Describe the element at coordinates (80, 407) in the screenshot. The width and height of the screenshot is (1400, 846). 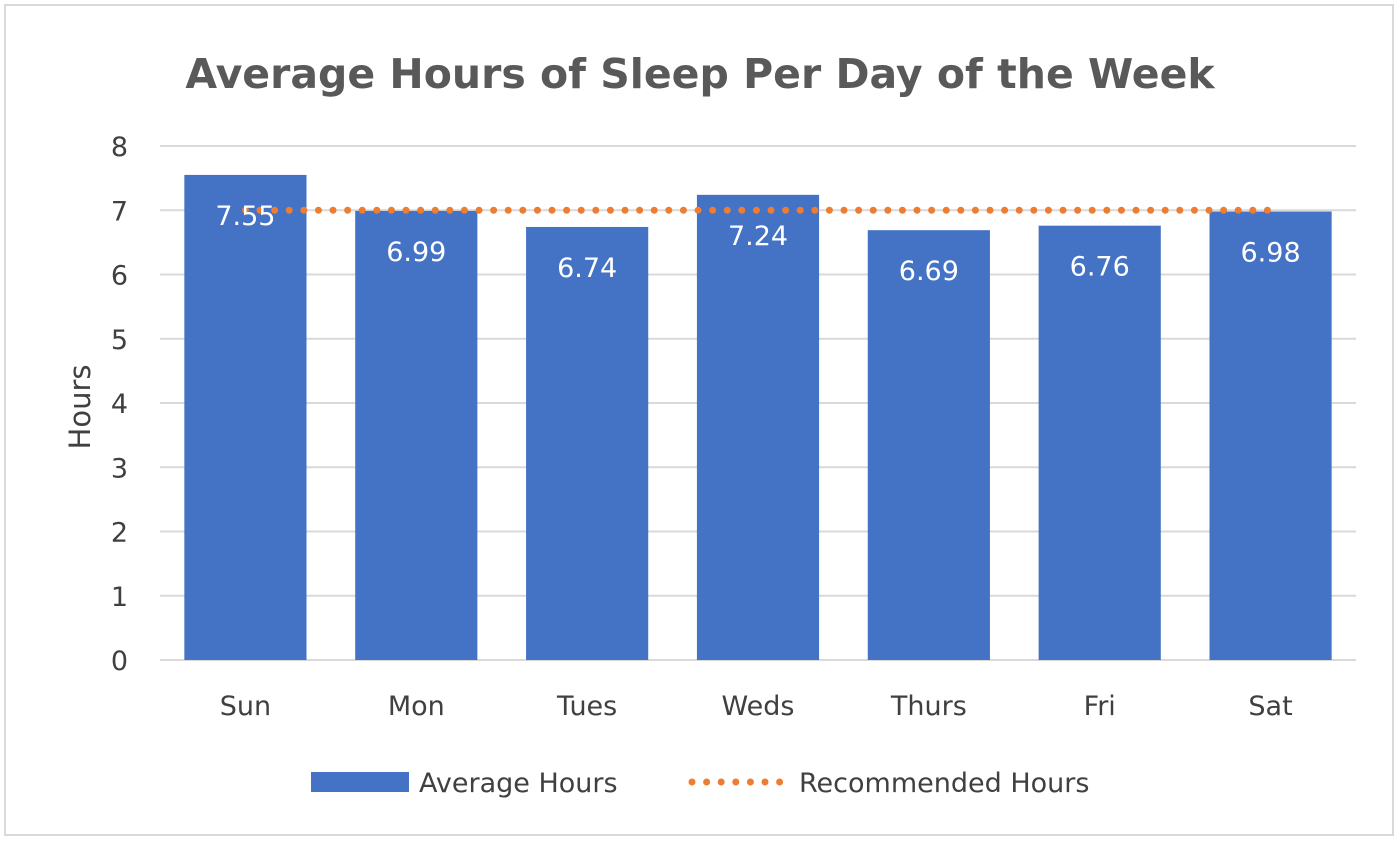
I see `y-axis-label: Hours` at that location.